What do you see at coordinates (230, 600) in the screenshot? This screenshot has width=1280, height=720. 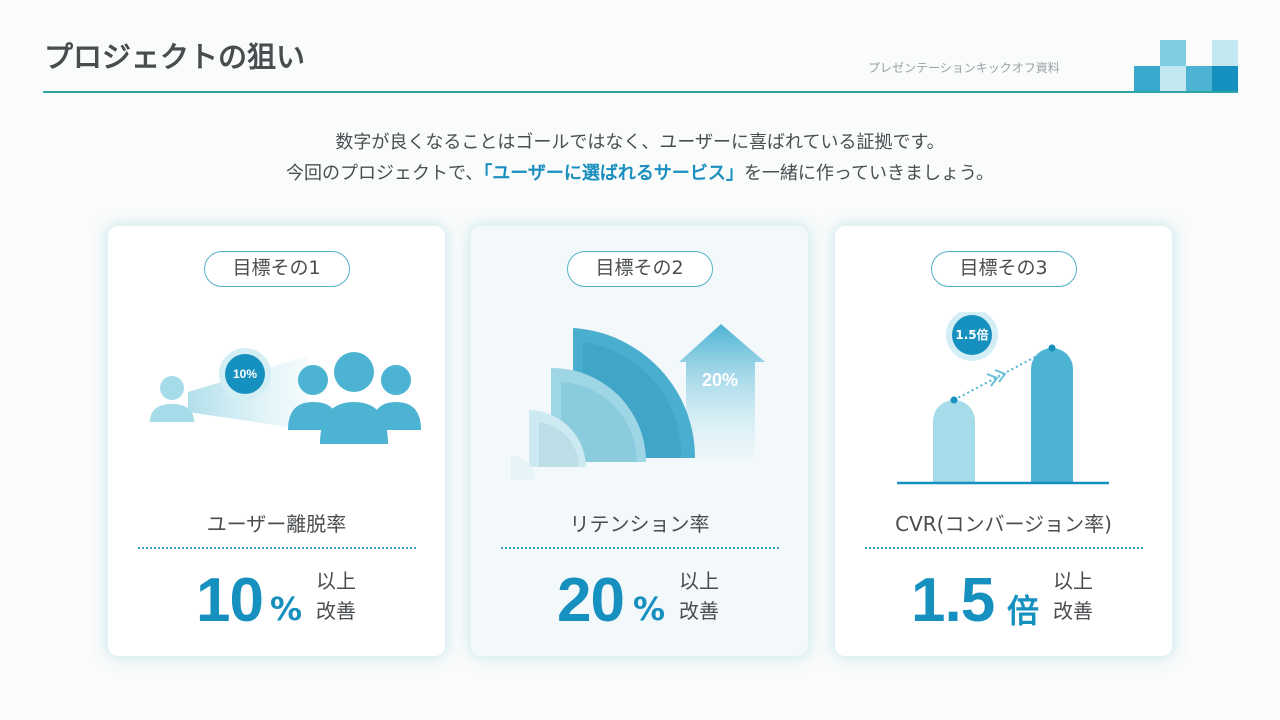 I see `value-number: 10` at bounding box center [230, 600].